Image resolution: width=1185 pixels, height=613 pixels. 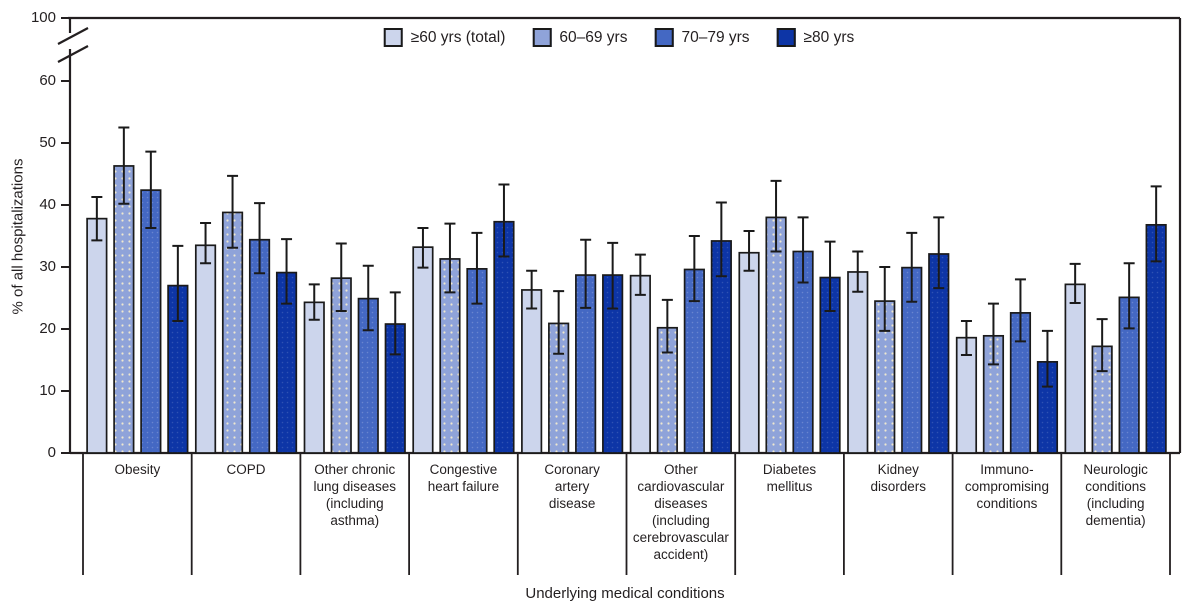 What do you see at coordinates (43, 17) in the screenshot?
I see `y-tick-label: 100` at bounding box center [43, 17].